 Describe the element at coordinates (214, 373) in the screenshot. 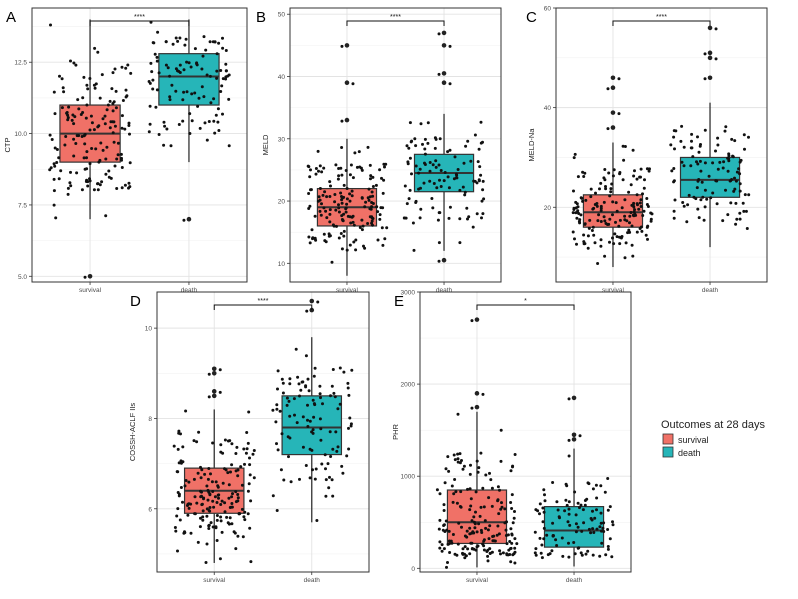

I see `outlier-d-survival` at that location.